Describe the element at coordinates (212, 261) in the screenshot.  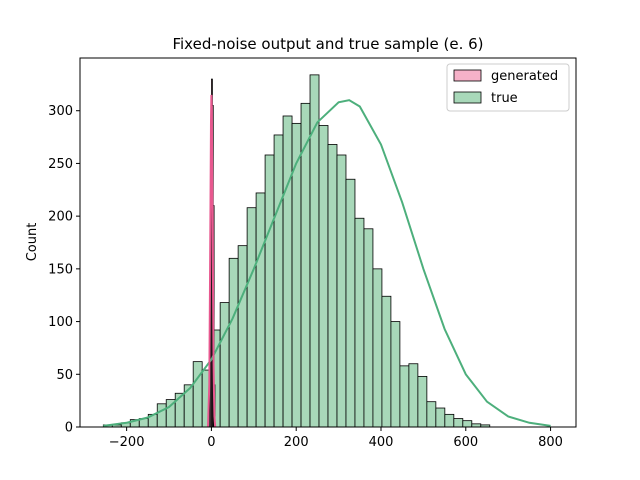
I see `generated-kde-line` at that location.